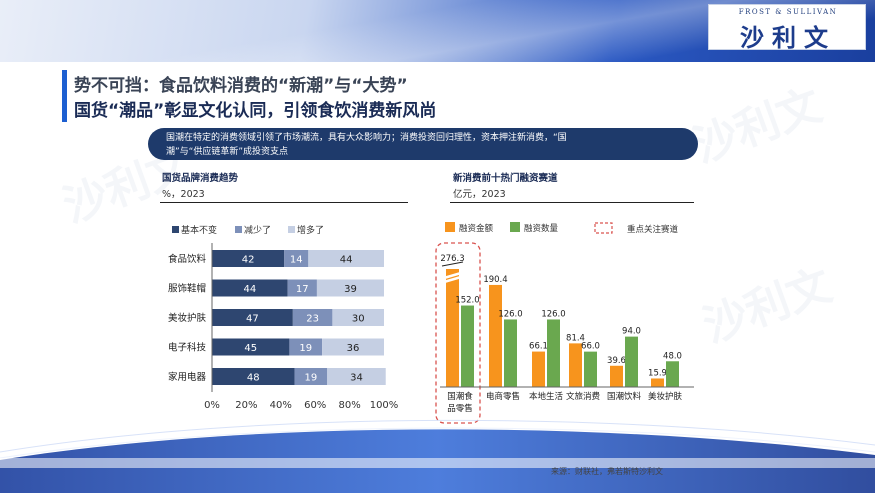  What do you see at coordinates (479, 194) in the screenshot?
I see `right-chart-unit: 亿元，2023` at bounding box center [479, 194].